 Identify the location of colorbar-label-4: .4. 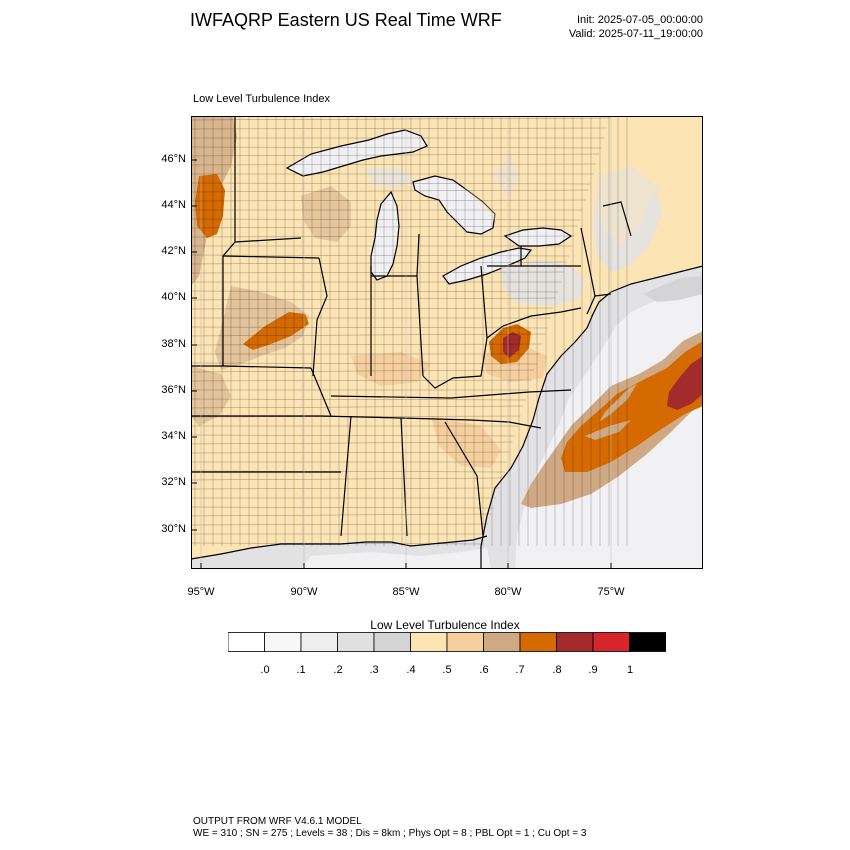
(411, 670).